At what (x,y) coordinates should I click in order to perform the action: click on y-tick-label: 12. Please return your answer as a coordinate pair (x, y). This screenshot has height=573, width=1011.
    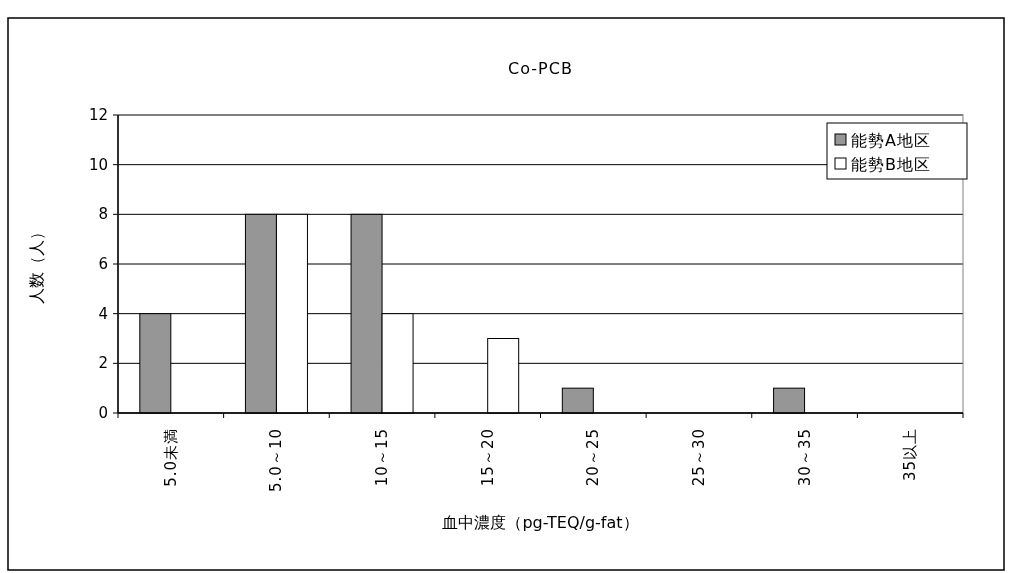
    Looking at the image, I should click on (98, 115).